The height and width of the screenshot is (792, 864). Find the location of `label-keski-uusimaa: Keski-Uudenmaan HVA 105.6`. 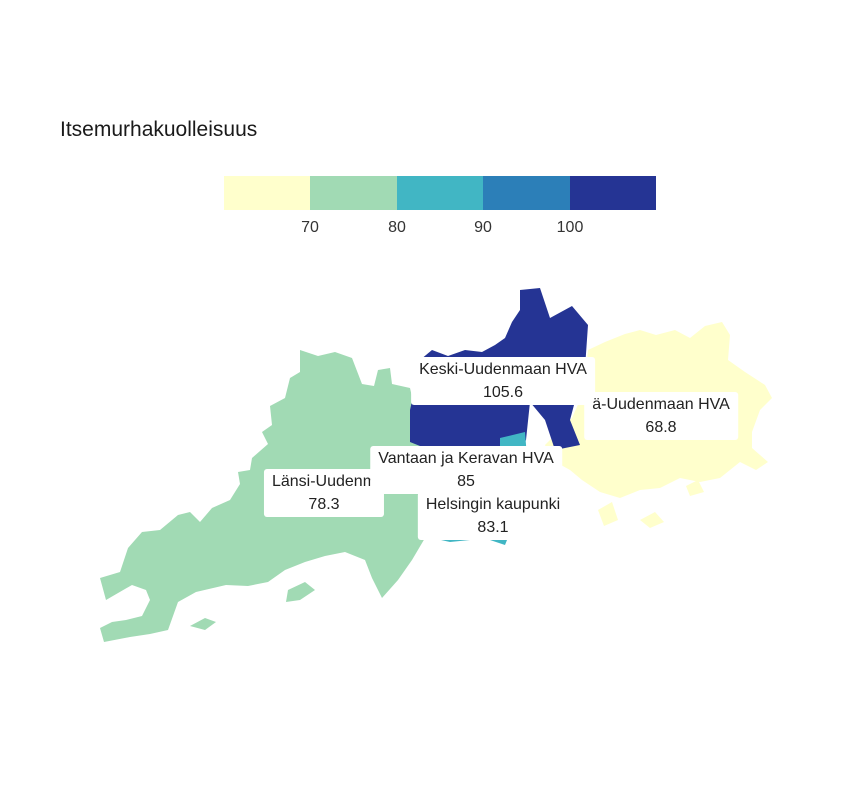

label-keski-uusimaa: Keski-Uudenmaan HVA 105.6 is located at coordinates (503, 381).